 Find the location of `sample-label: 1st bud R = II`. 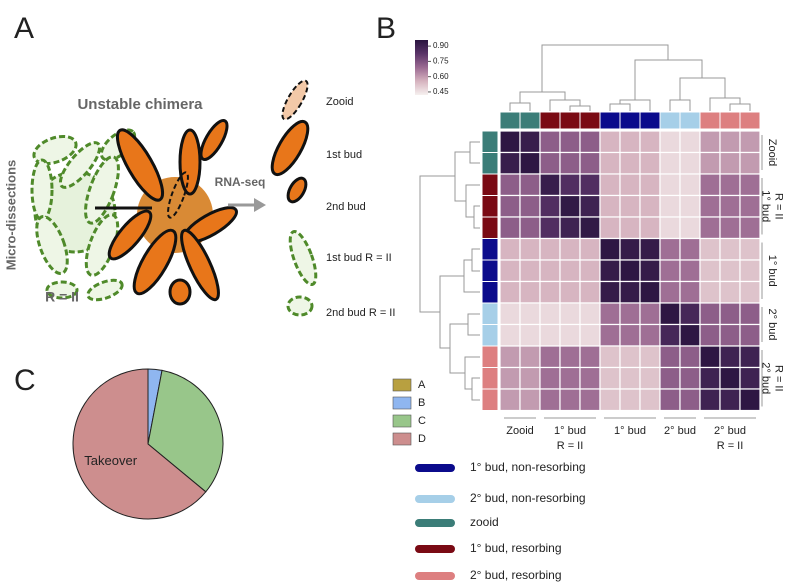

sample-label: 1st bud R = II is located at coordinates (359, 258).